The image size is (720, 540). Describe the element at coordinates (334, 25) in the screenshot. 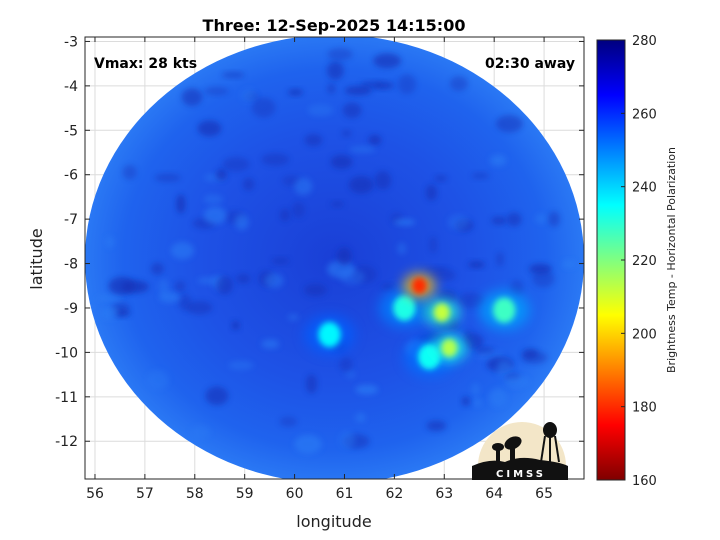

I see `chart-title: Three: 12-Sep-2025 14:15:00` at that location.